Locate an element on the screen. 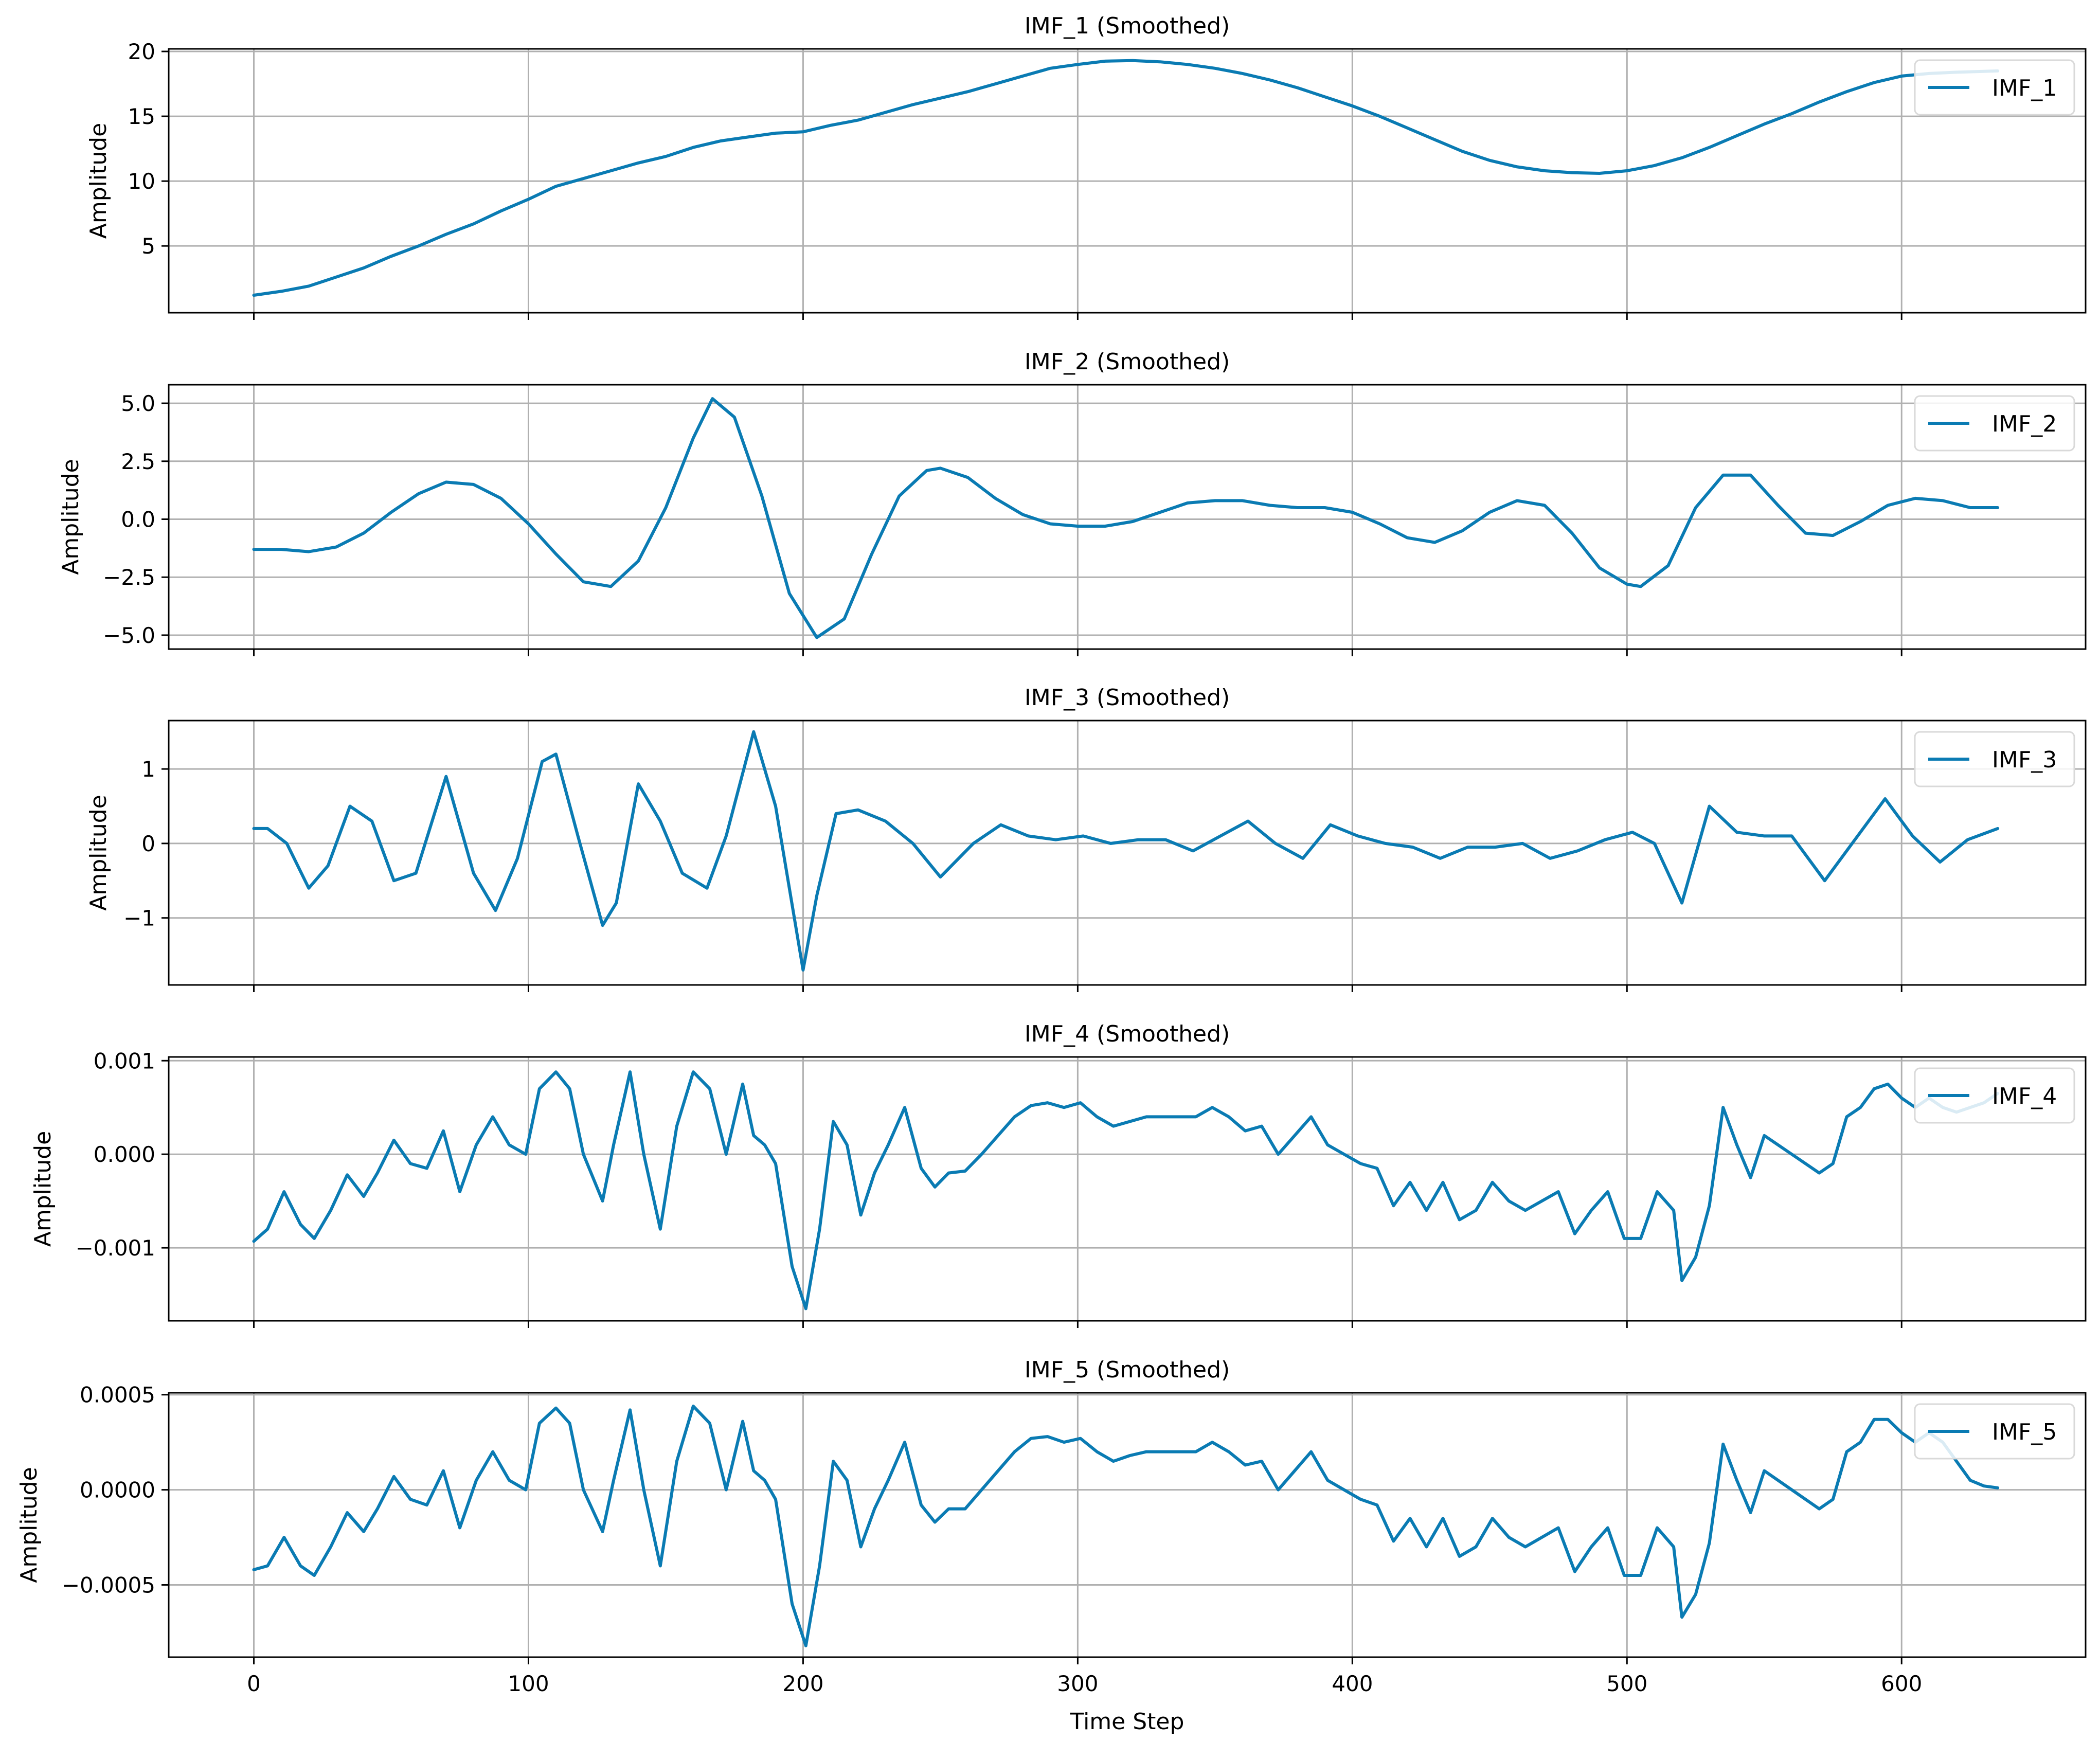 The image size is (2100, 1741). y-tick-label: 2.5 is located at coordinates (138, 461).